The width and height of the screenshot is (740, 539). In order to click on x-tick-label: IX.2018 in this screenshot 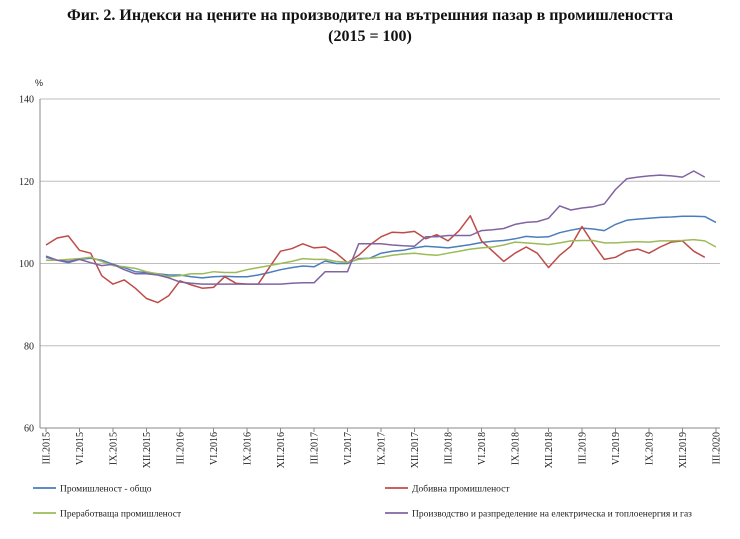, I will do `click(516, 448)`.